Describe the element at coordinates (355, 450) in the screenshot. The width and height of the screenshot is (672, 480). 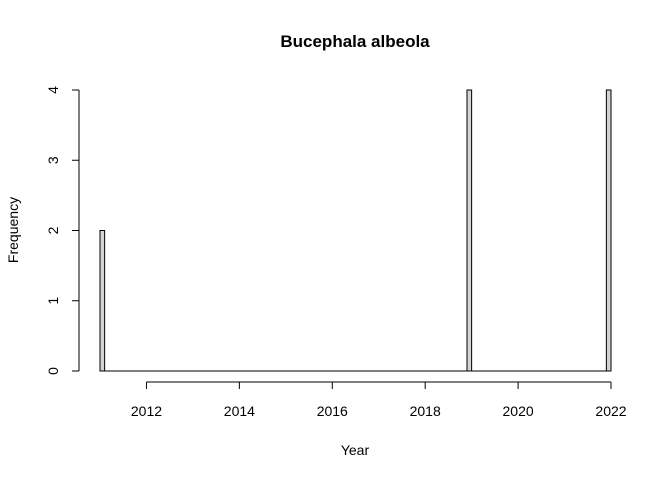
I see `x-axis-label: Year` at that location.